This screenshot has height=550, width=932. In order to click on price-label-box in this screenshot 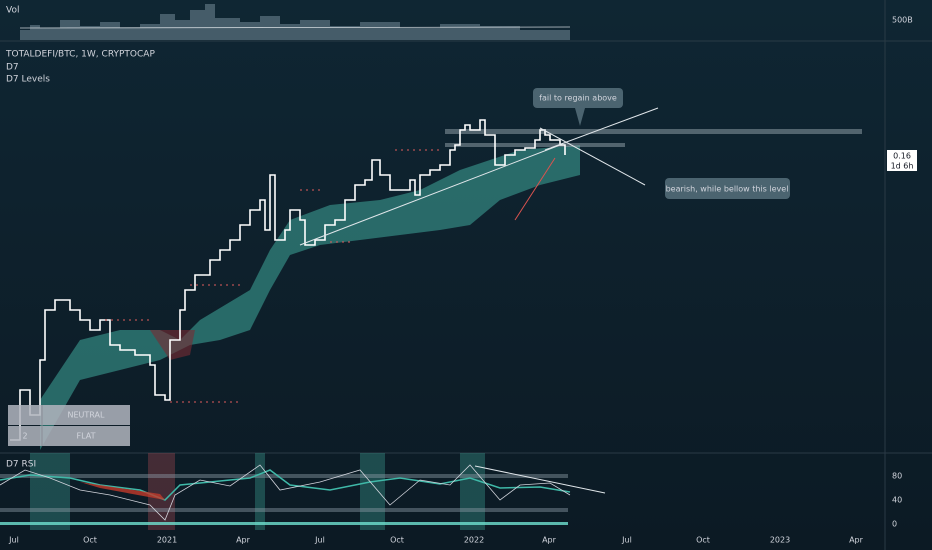, I will do `click(902, 160)`.